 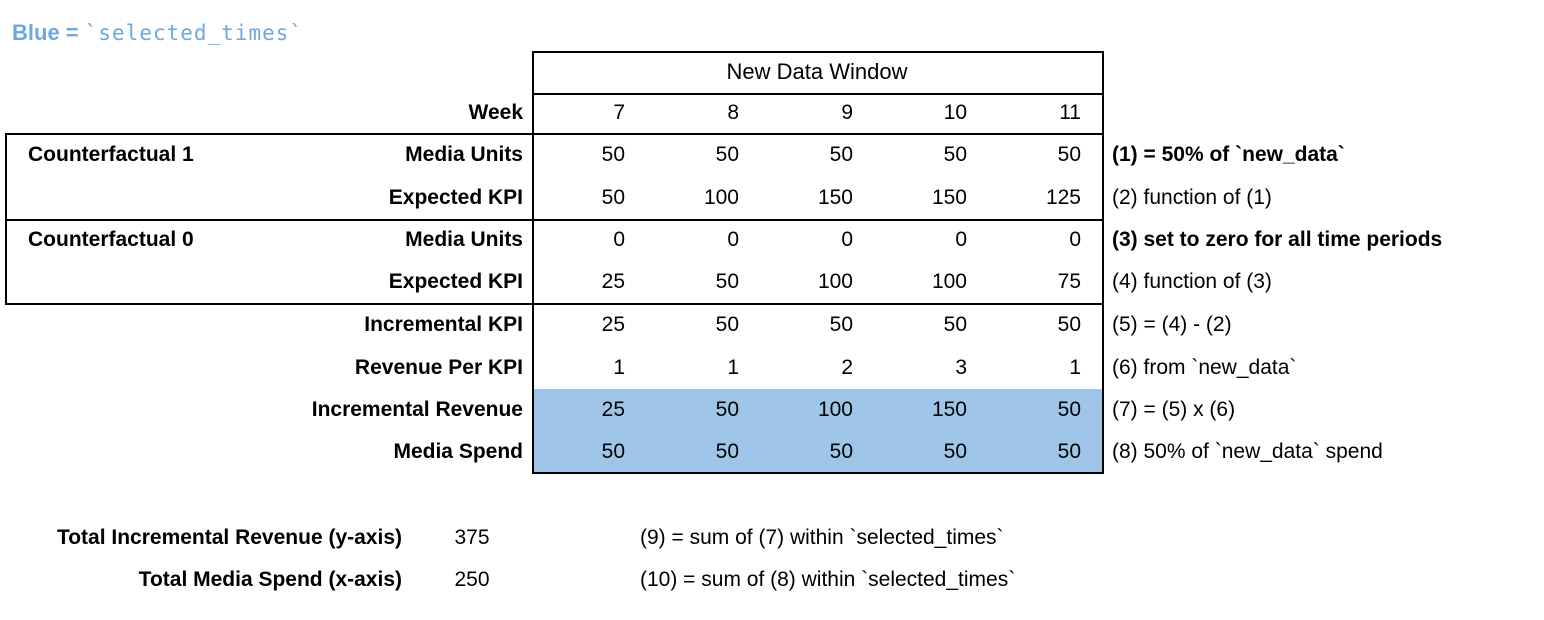 I want to click on week-label: Week, so click(x=495, y=112).